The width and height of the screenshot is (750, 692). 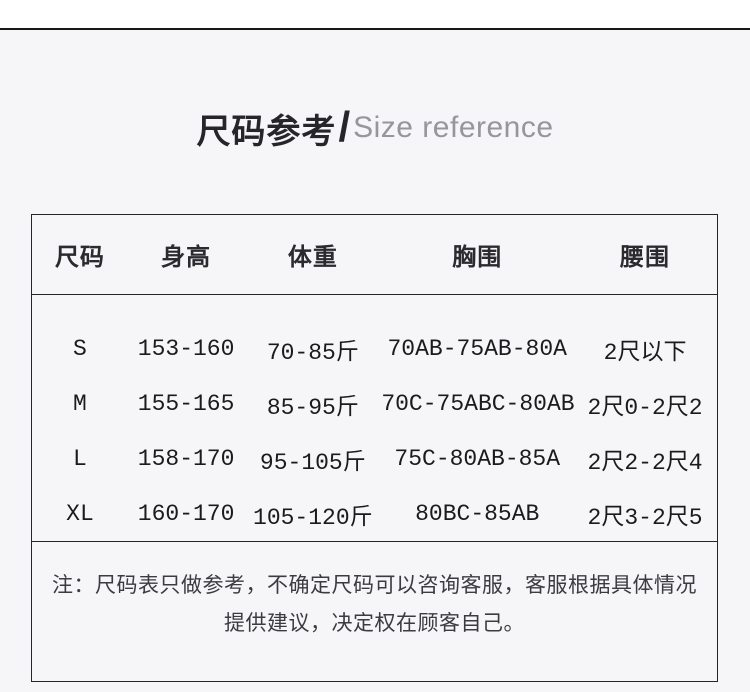 I want to click on cell-height: 153-160, so click(x=186, y=348).